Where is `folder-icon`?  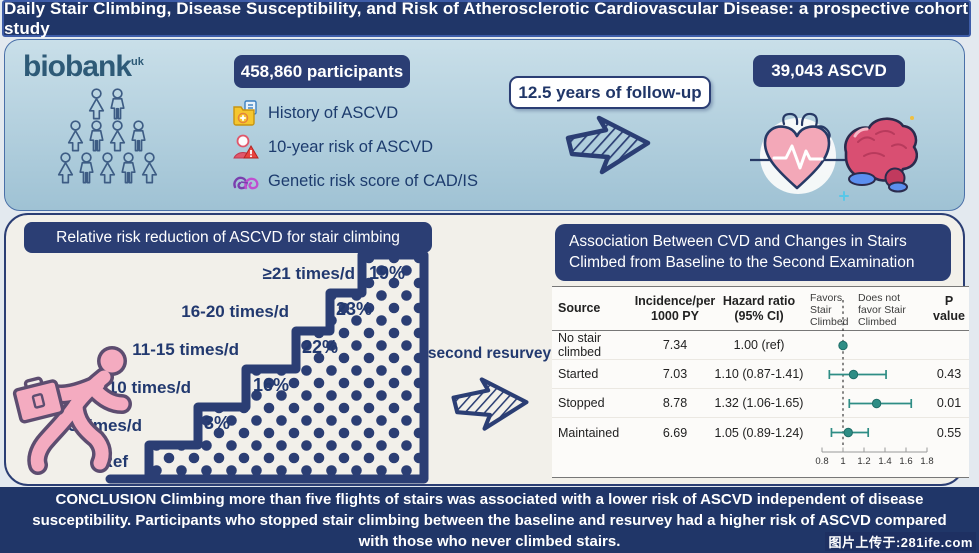
folder-icon is located at coordinates (245, 112).